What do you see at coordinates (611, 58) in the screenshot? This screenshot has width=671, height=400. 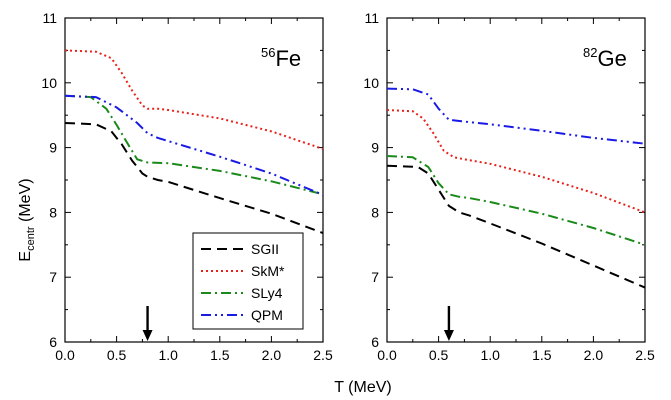 I see `nucleus-symbol: Ge` at bounding box center [611, 58].